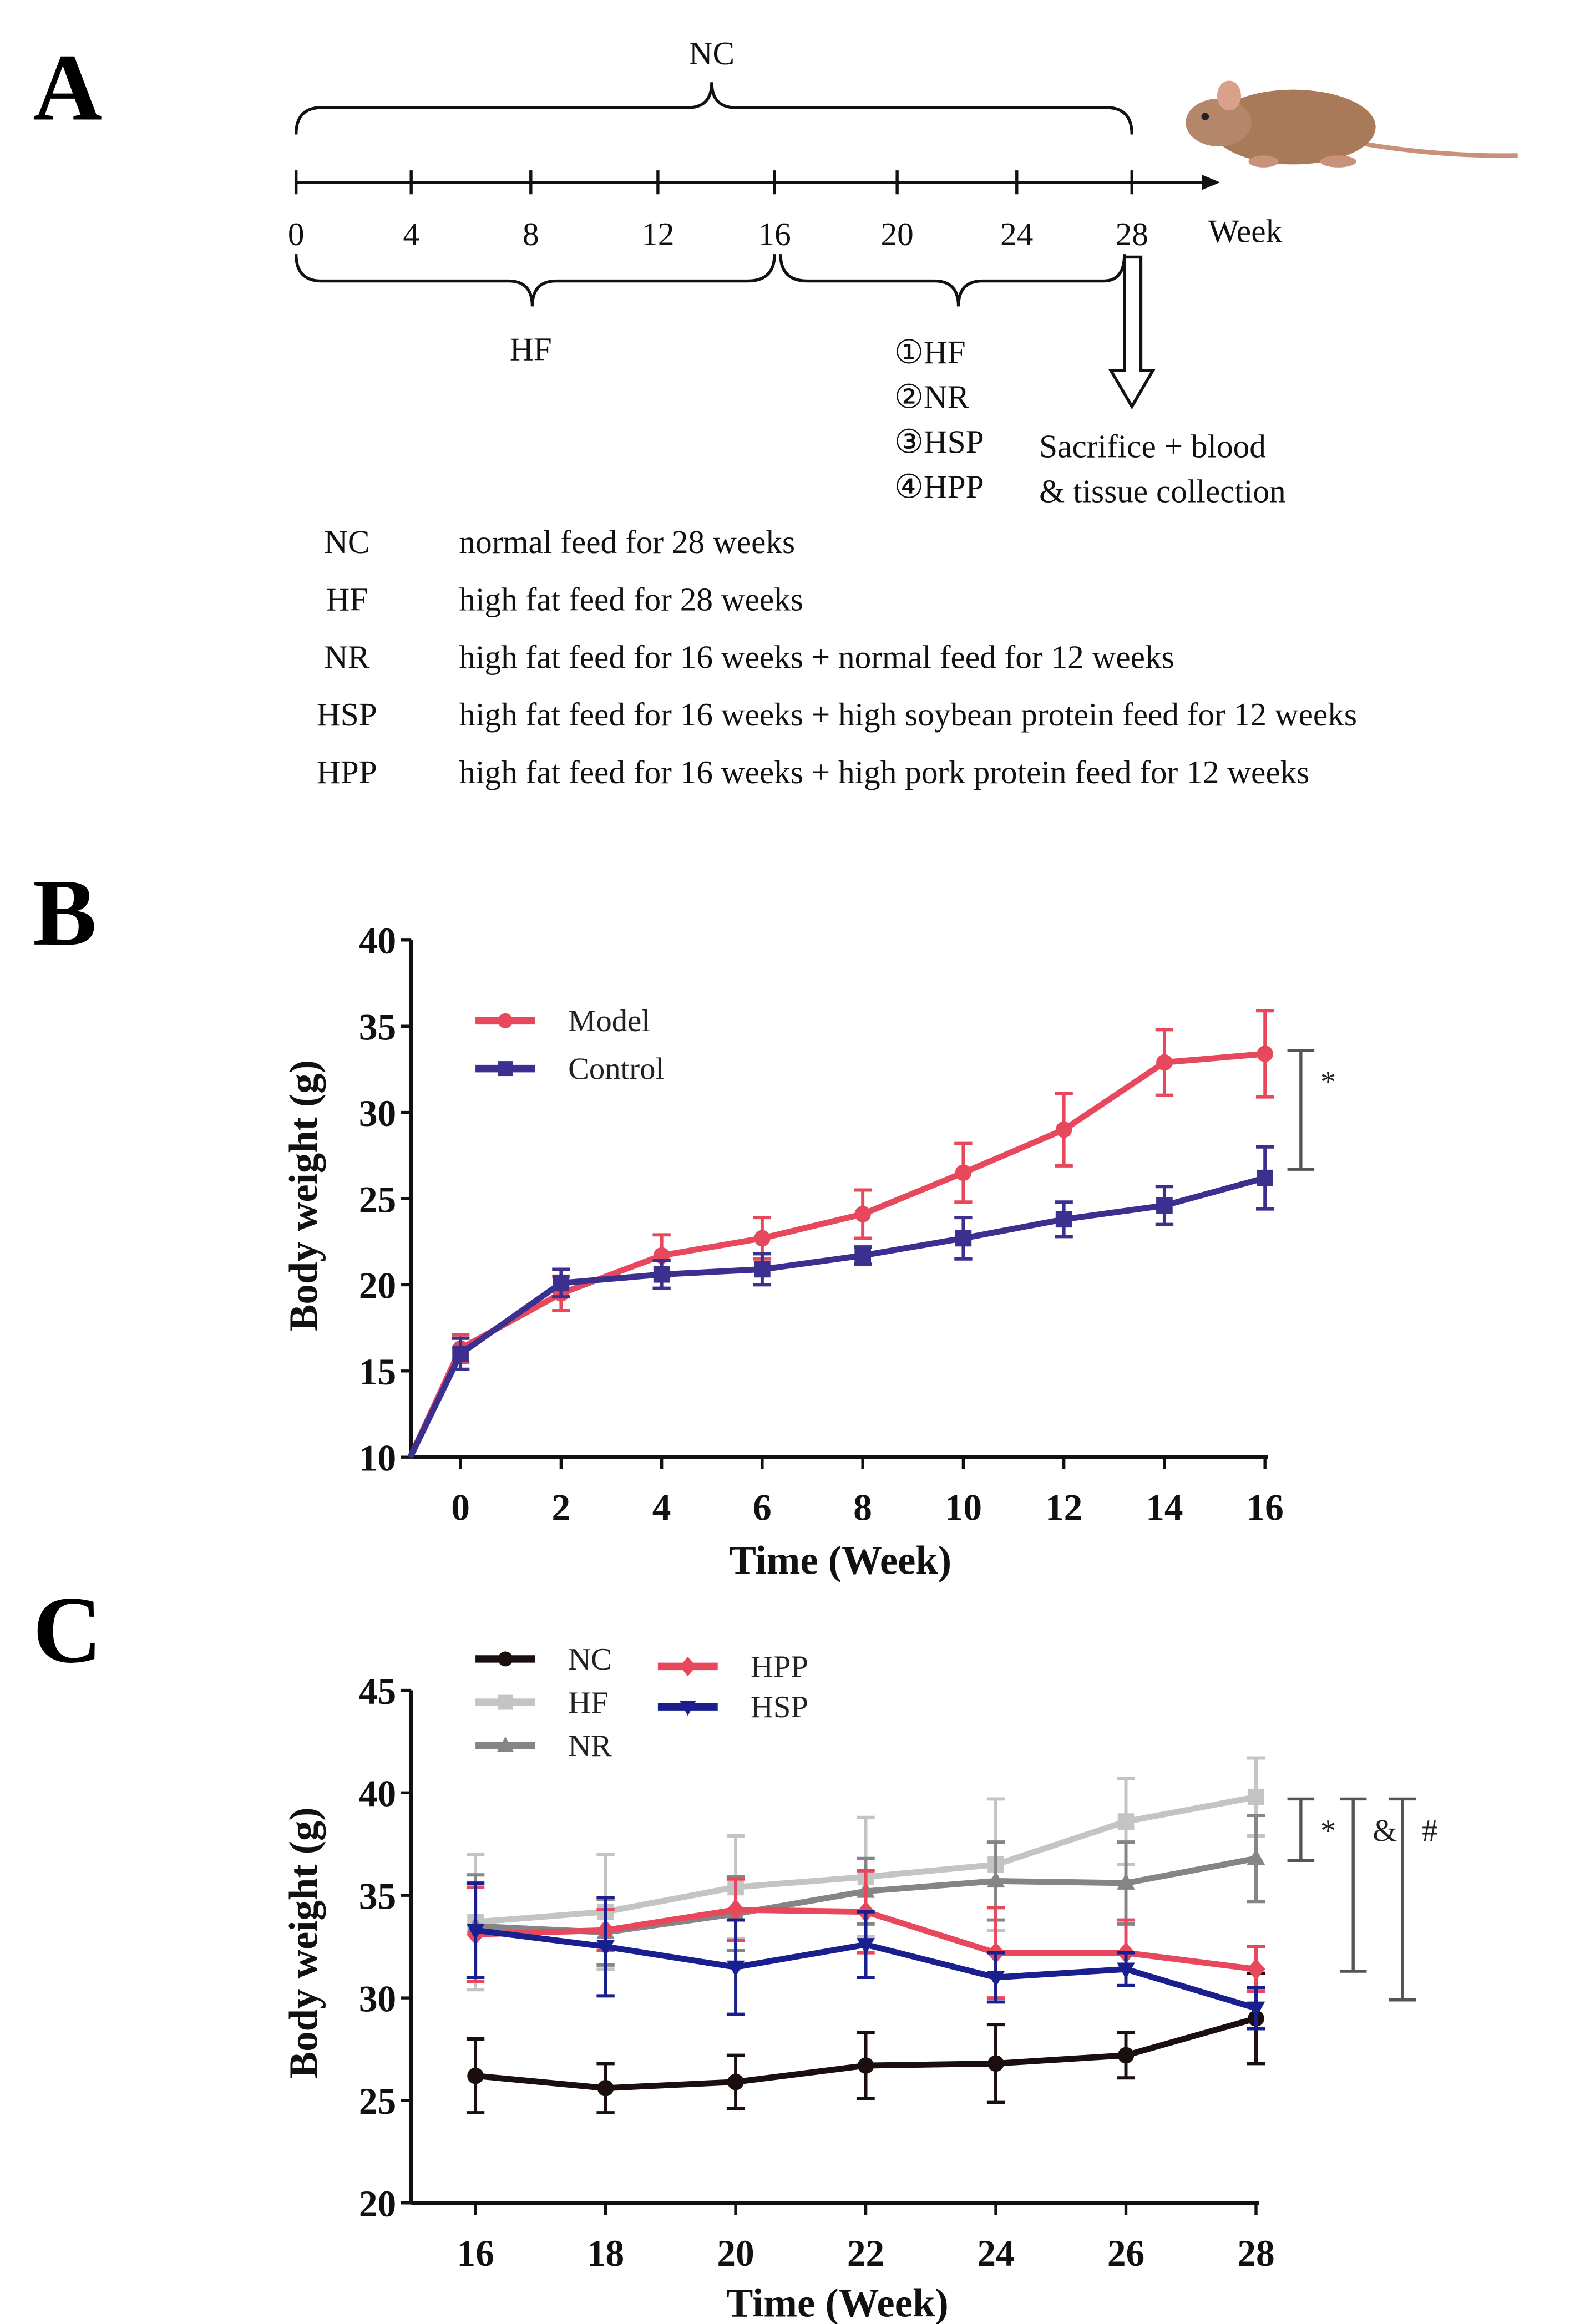  What do you see at coordinates (535, 281) in the screenshot?
I see `hf-brace` at bounding box center [535, 281].